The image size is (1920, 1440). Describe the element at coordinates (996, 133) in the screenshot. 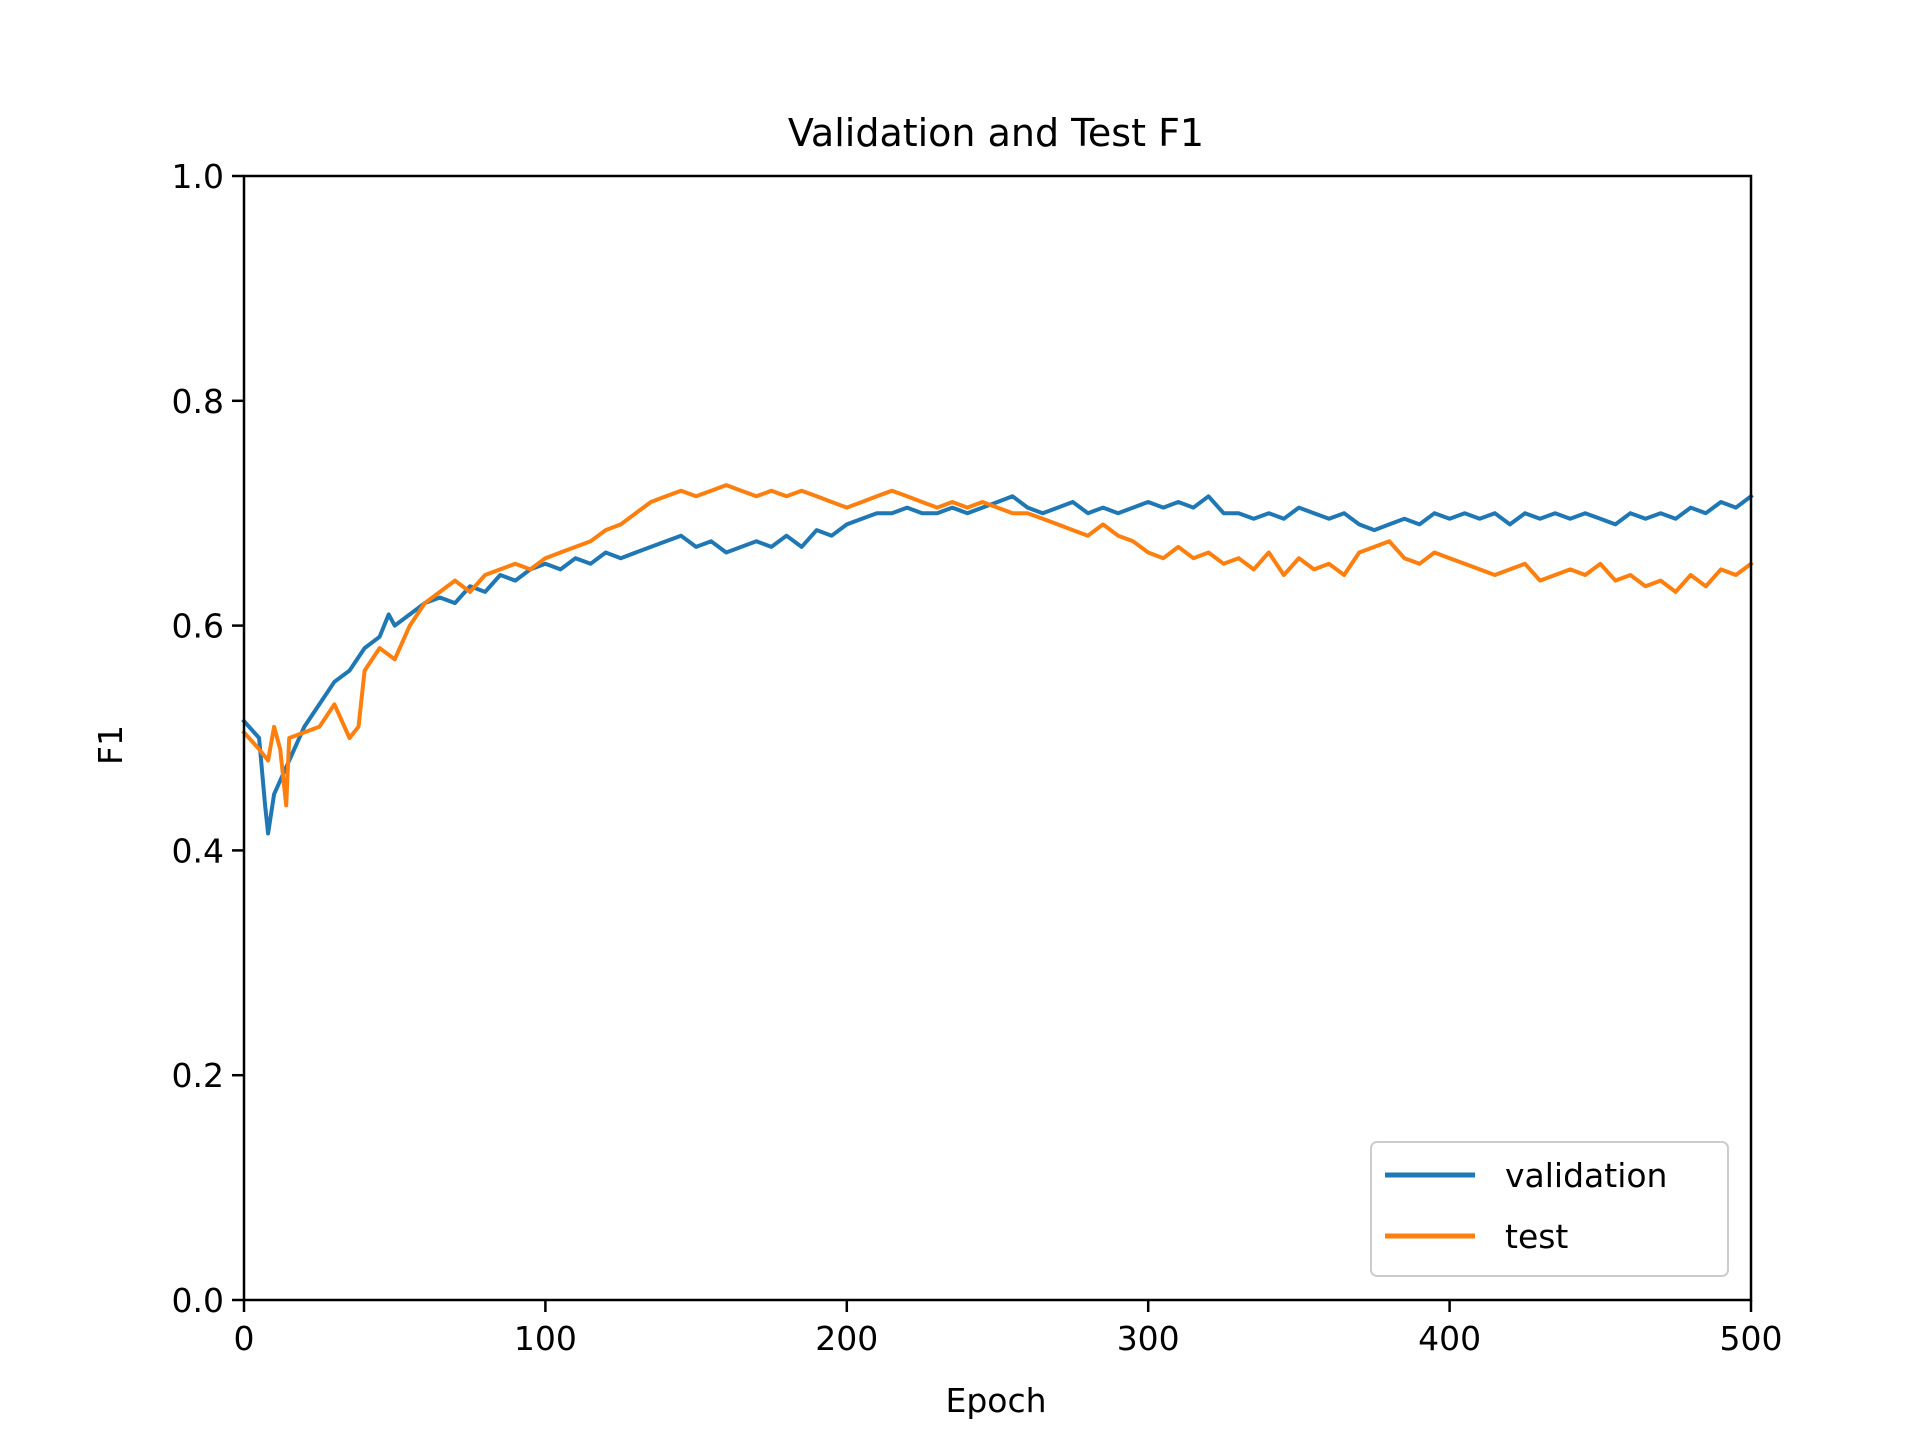

I see `chart-title: Validation and Test F1` at that location.